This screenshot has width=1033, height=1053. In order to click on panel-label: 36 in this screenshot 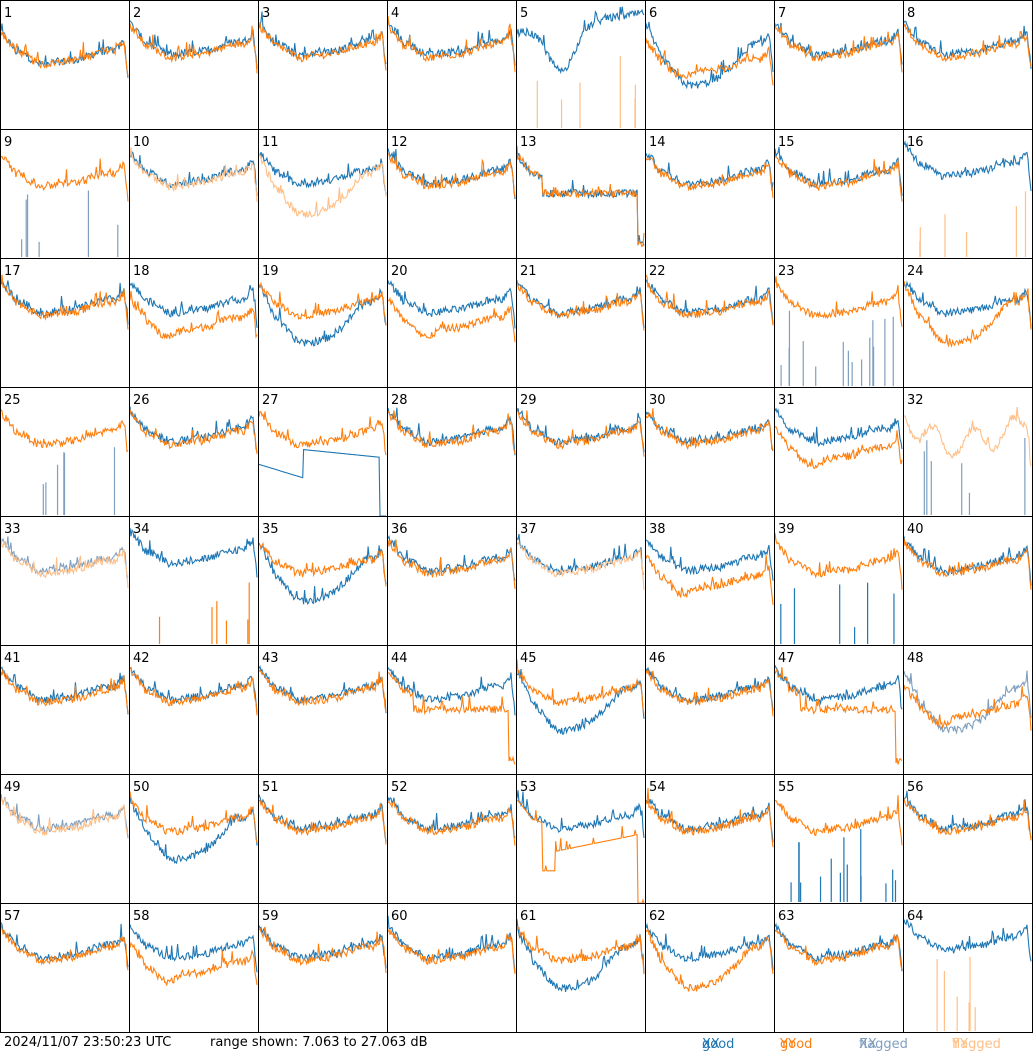, I will do `click(399, 529)`.